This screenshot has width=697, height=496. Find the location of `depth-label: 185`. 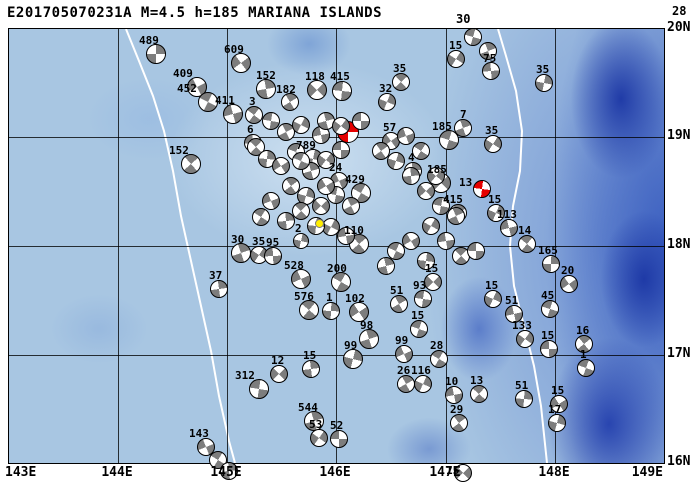

depth-label: 185 is located at coordinates (442, 126).